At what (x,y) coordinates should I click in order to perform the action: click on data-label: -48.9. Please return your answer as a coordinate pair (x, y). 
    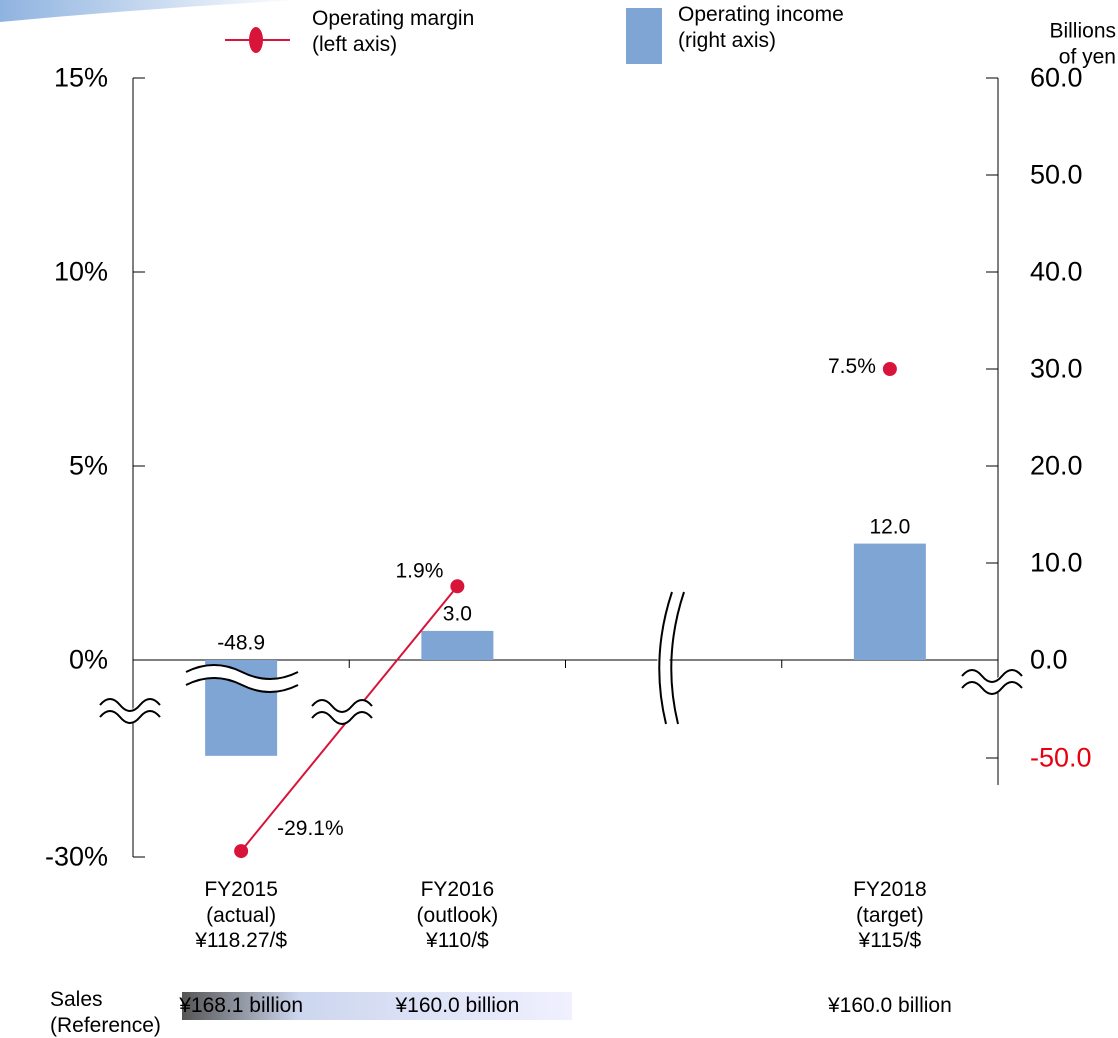
    Looking at the image, I should click on (241, 643).